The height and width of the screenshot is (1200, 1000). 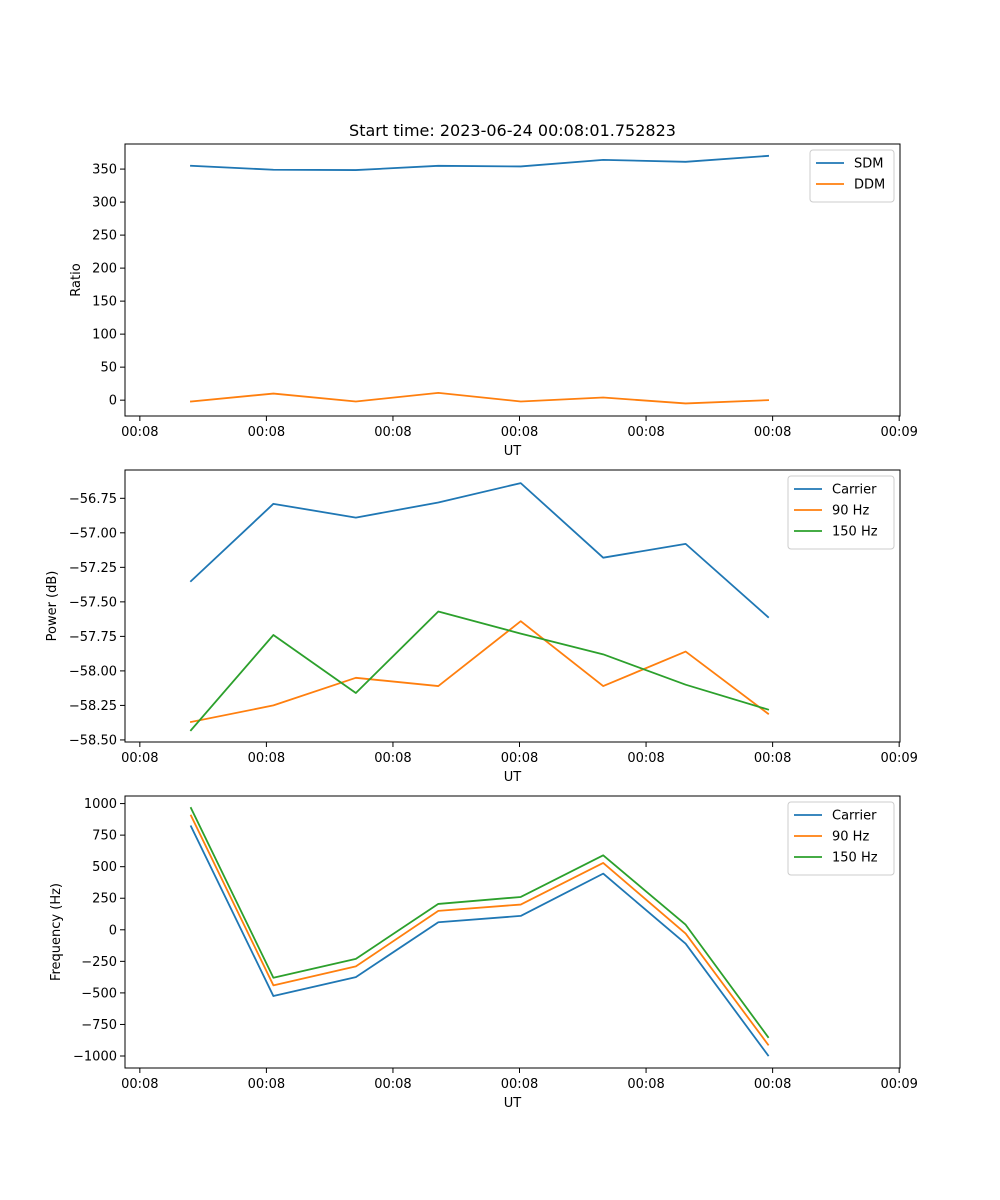 I want to click on y-tick-label: −57.25, so click(x=93, y=568).